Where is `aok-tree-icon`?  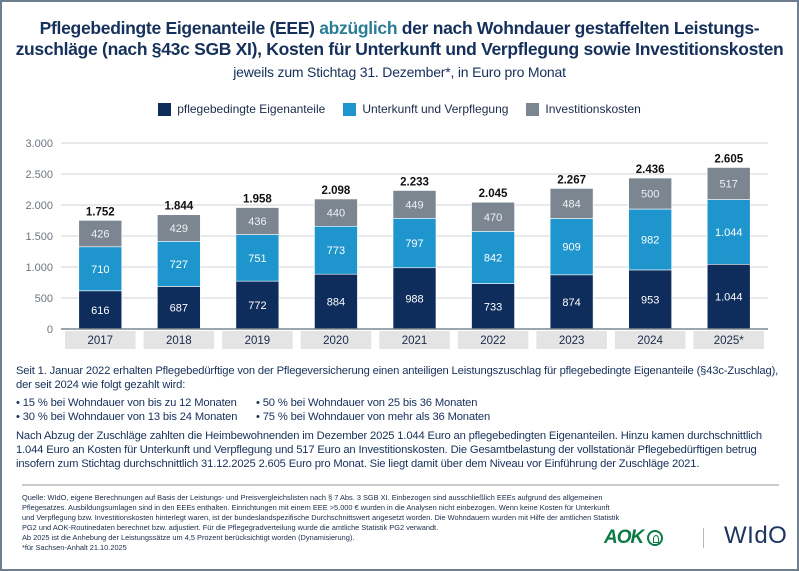
aok-tree-icon is located at coordinates (655, 538).